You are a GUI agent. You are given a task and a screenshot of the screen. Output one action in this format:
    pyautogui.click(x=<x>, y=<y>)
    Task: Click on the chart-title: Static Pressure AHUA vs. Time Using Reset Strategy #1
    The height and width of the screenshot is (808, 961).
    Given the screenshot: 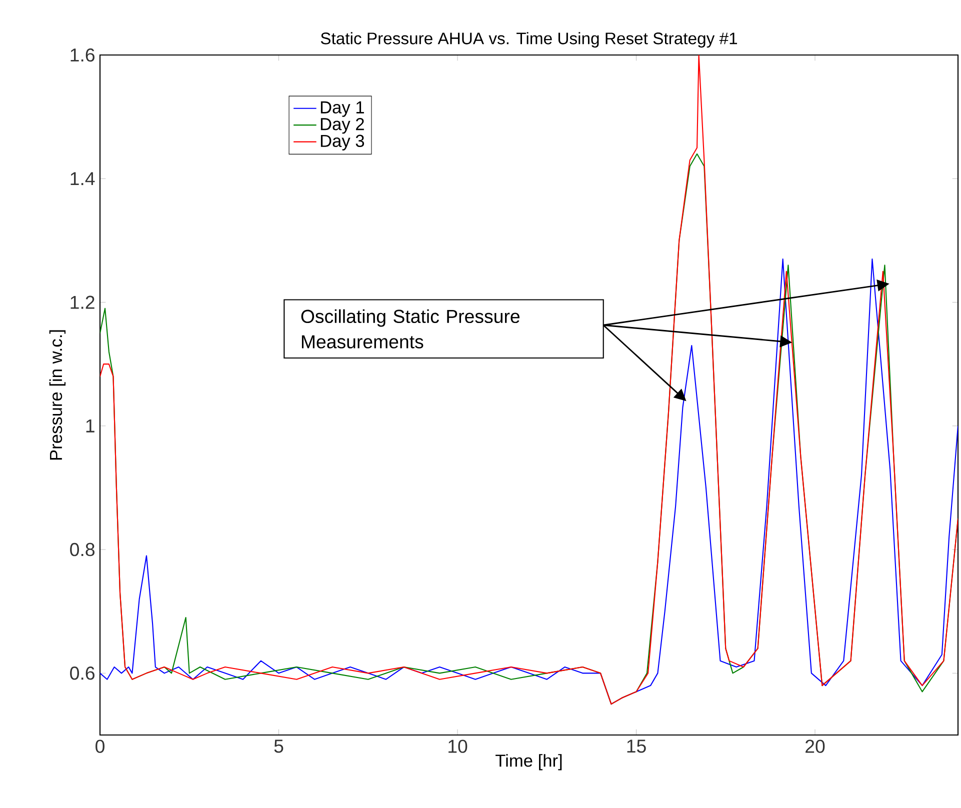 What is the action you would take?
    pyautogui.click(x=529, y=40)
    